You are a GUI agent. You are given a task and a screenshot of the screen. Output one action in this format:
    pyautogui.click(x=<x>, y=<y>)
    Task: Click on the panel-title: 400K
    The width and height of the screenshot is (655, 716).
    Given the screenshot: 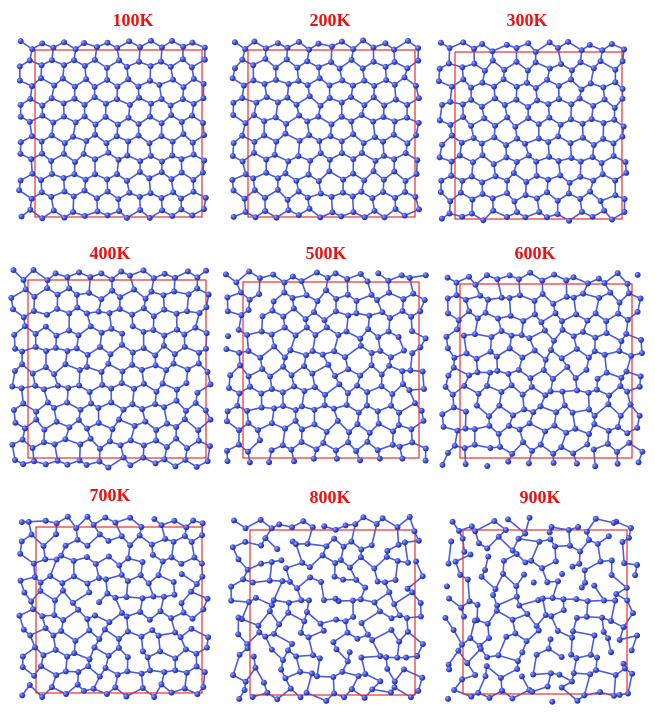 What is the action you would take?
    pyautogui.click(x=109, y=253)
    